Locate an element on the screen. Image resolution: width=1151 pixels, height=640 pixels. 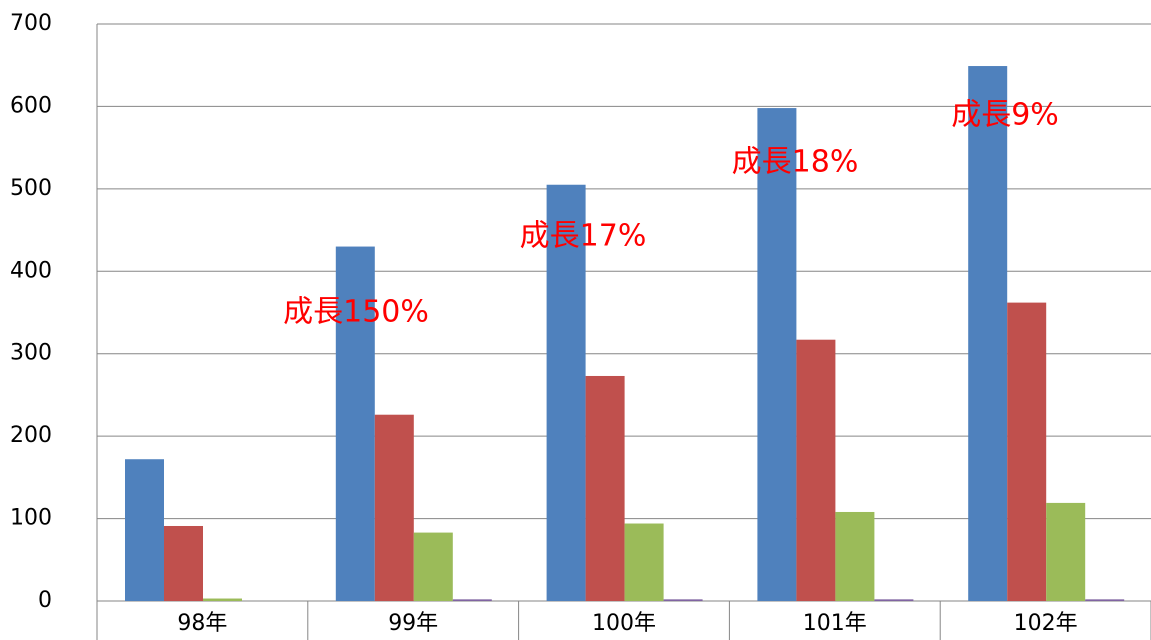
annotation: 成長150% is located at coordinates (356, 312).